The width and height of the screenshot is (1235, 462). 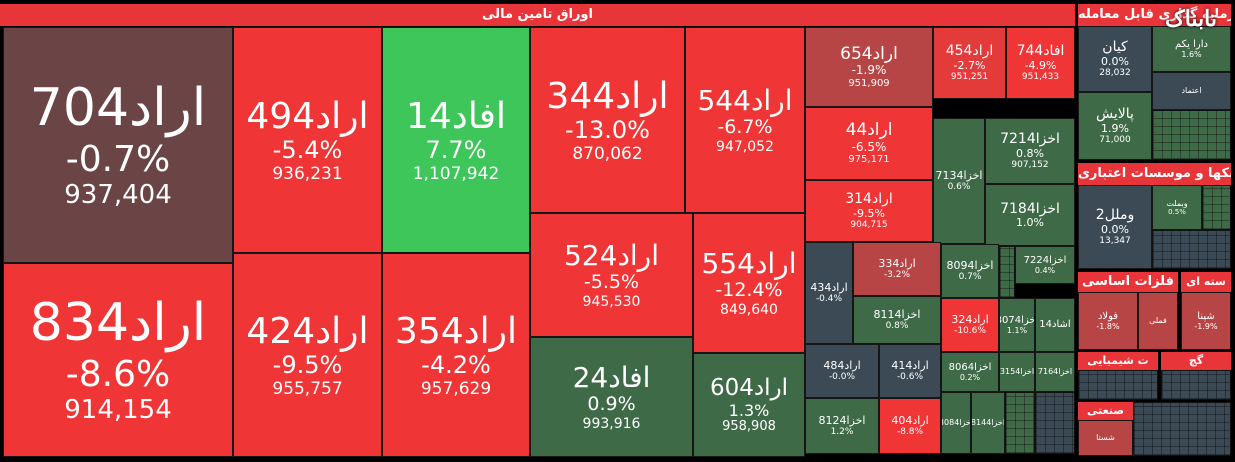 I want to click on tile-akhza8074: اخزا80741.1%, so click(x=1017, y=325).